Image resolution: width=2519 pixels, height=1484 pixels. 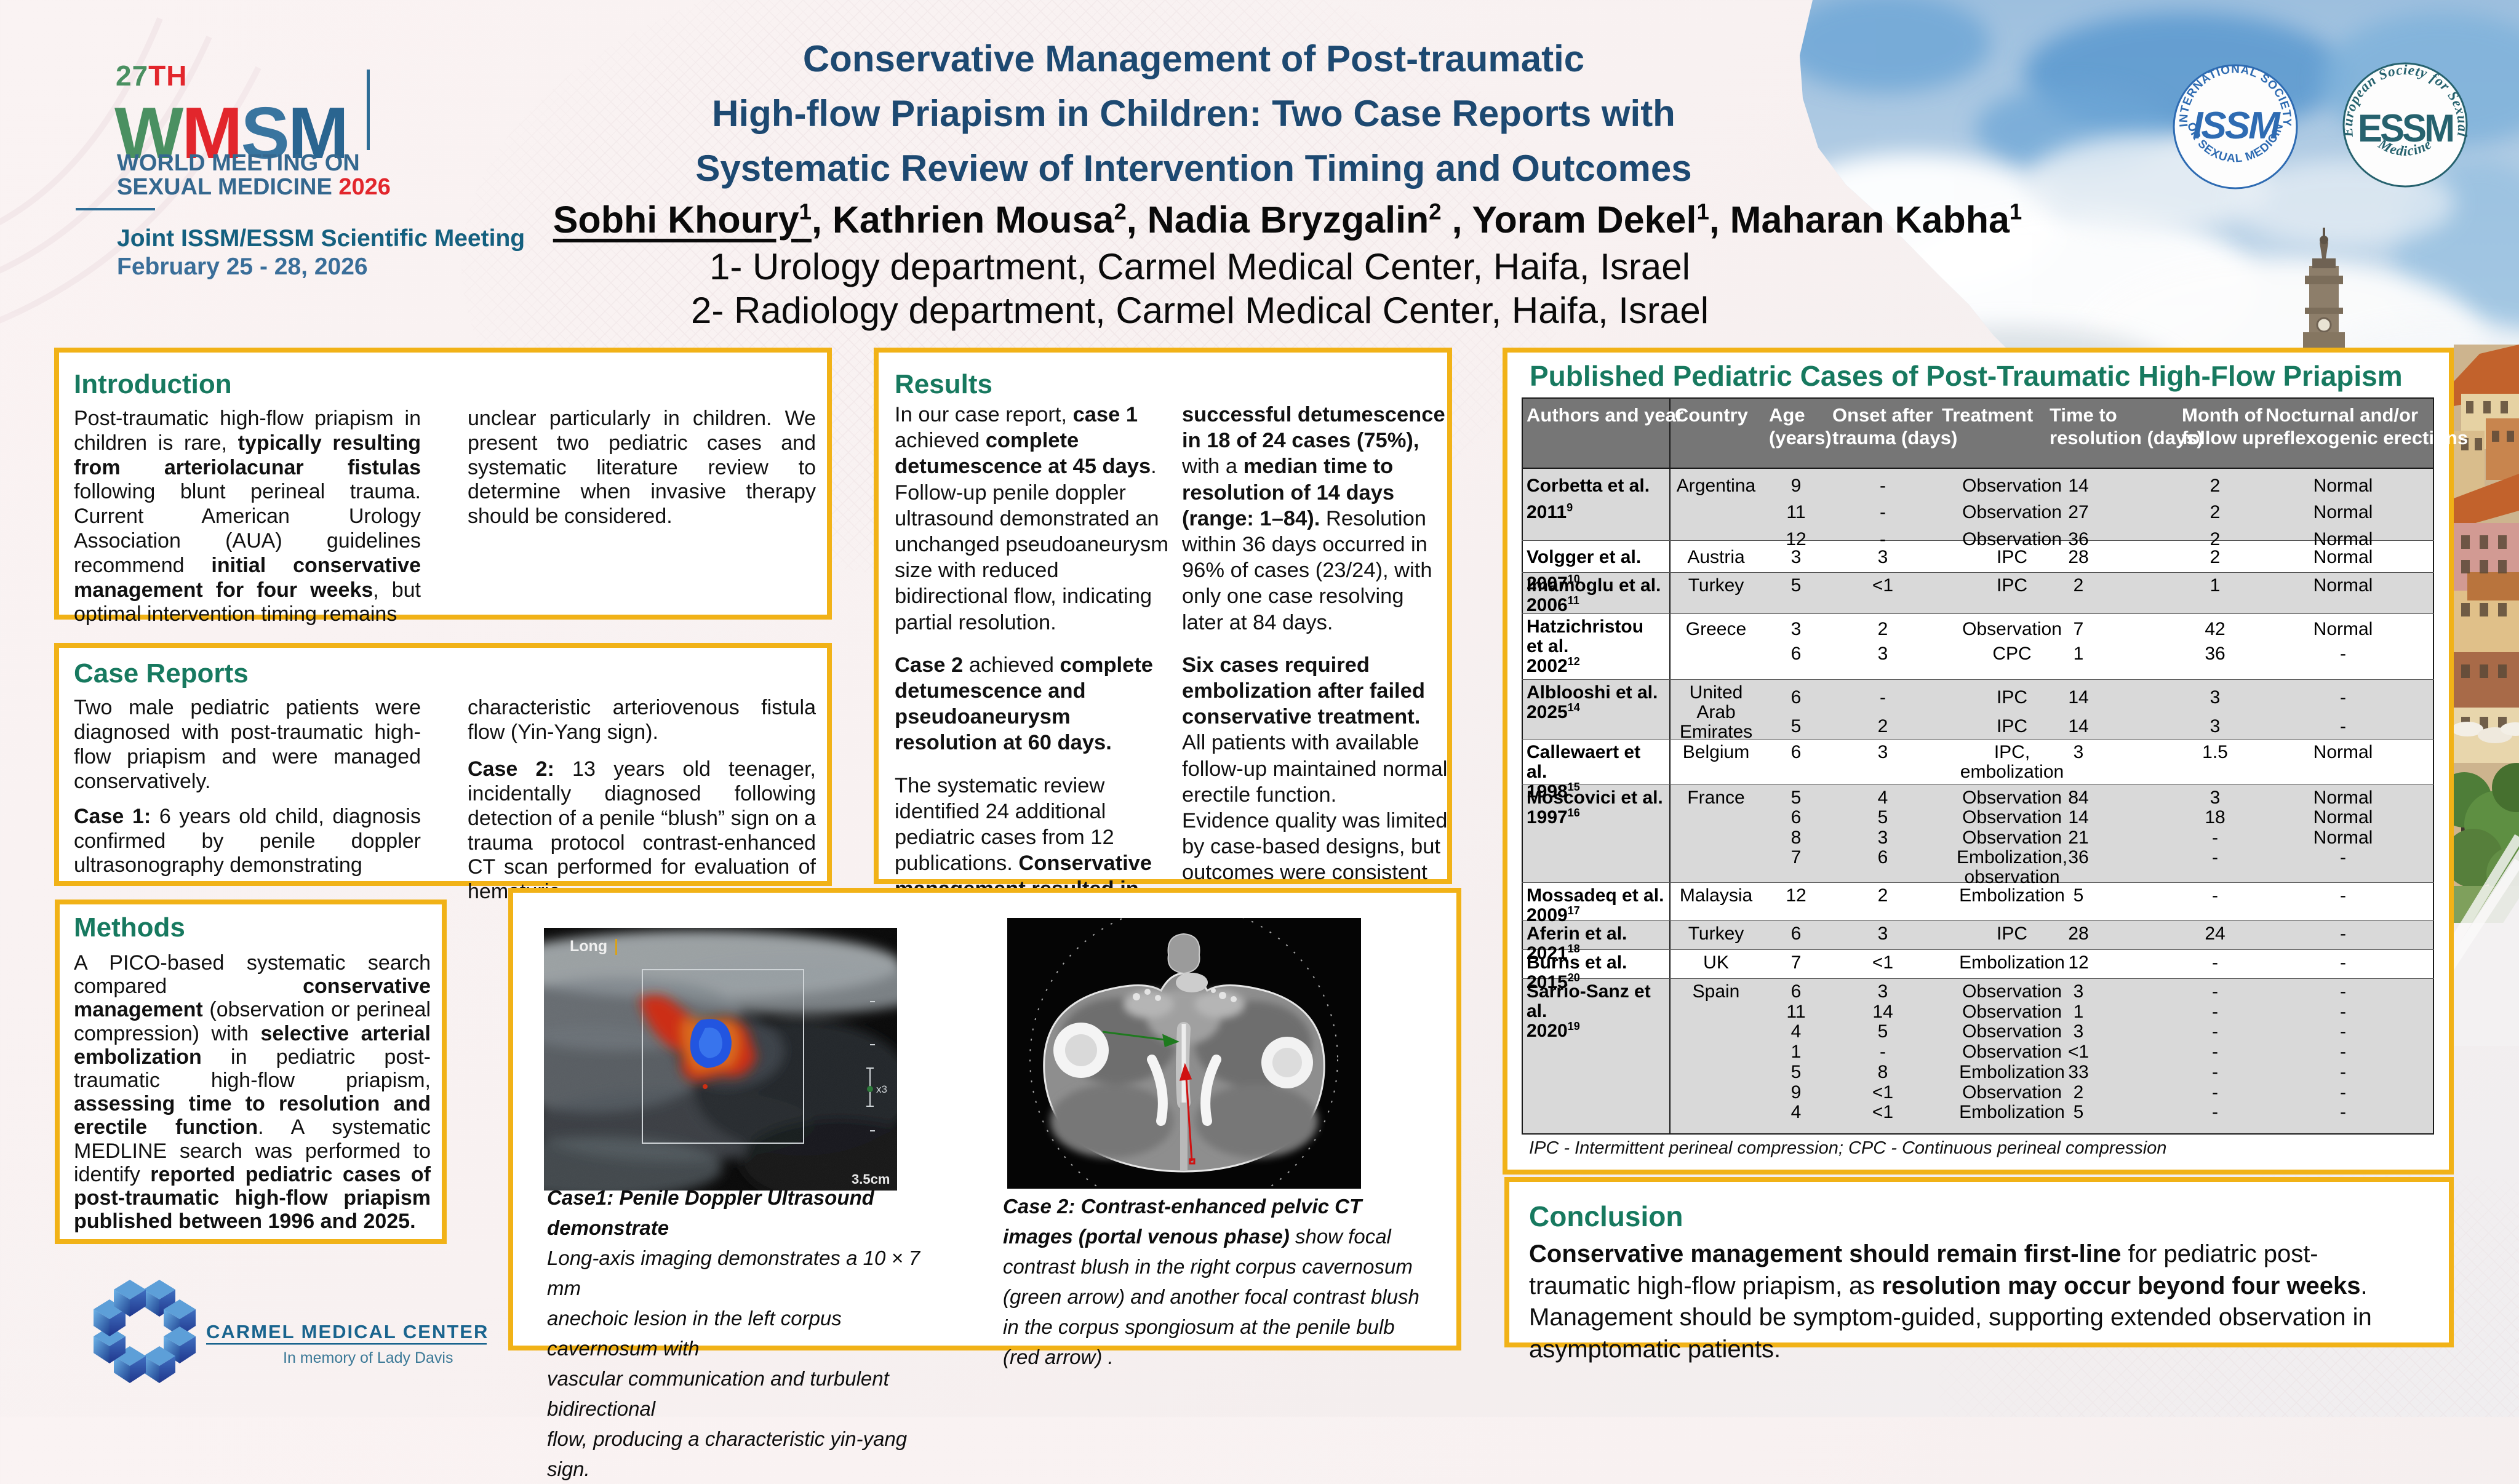 What do you see at coordinates (2236, 126) in the screenshot?
I see `svg-text: ISSM` at bounding box center [2236, 126].